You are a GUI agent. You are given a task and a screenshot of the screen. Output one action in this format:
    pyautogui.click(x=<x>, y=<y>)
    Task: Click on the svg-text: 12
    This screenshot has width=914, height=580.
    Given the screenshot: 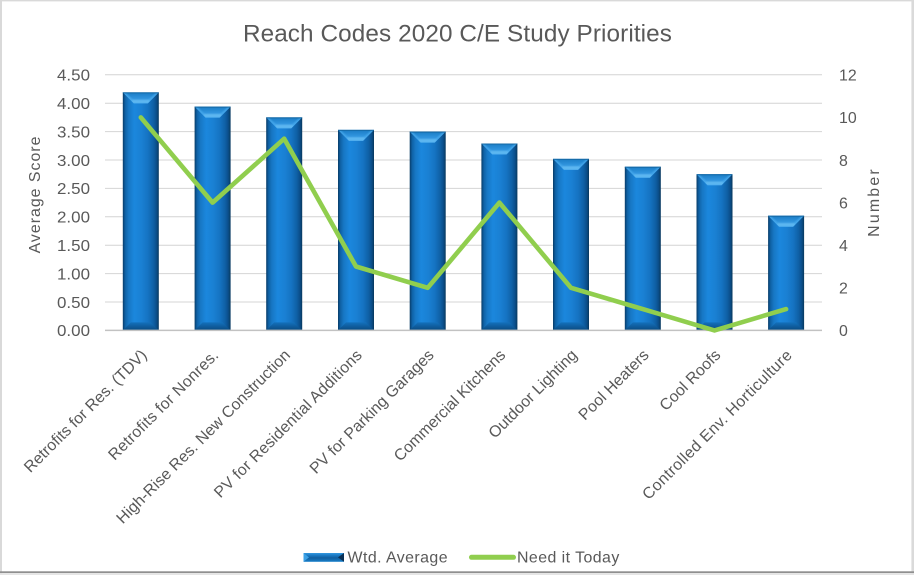 What is the action you would take?
    pyautogui.click(x=848, y=76)
    